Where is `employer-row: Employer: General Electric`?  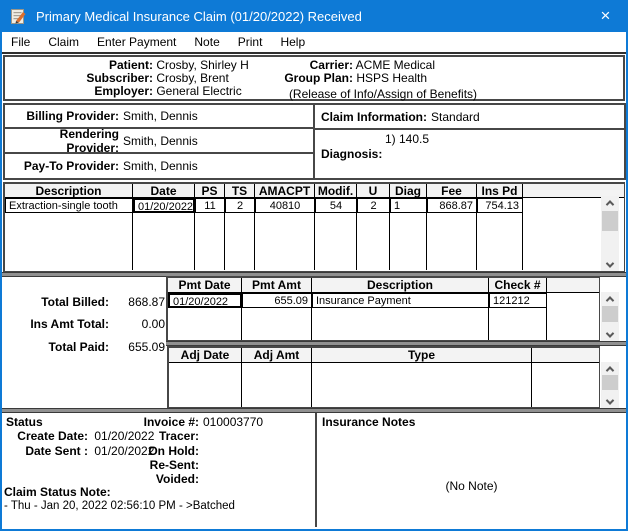 employer-row: Employer: General Electric is located at coordinates (124, 91).